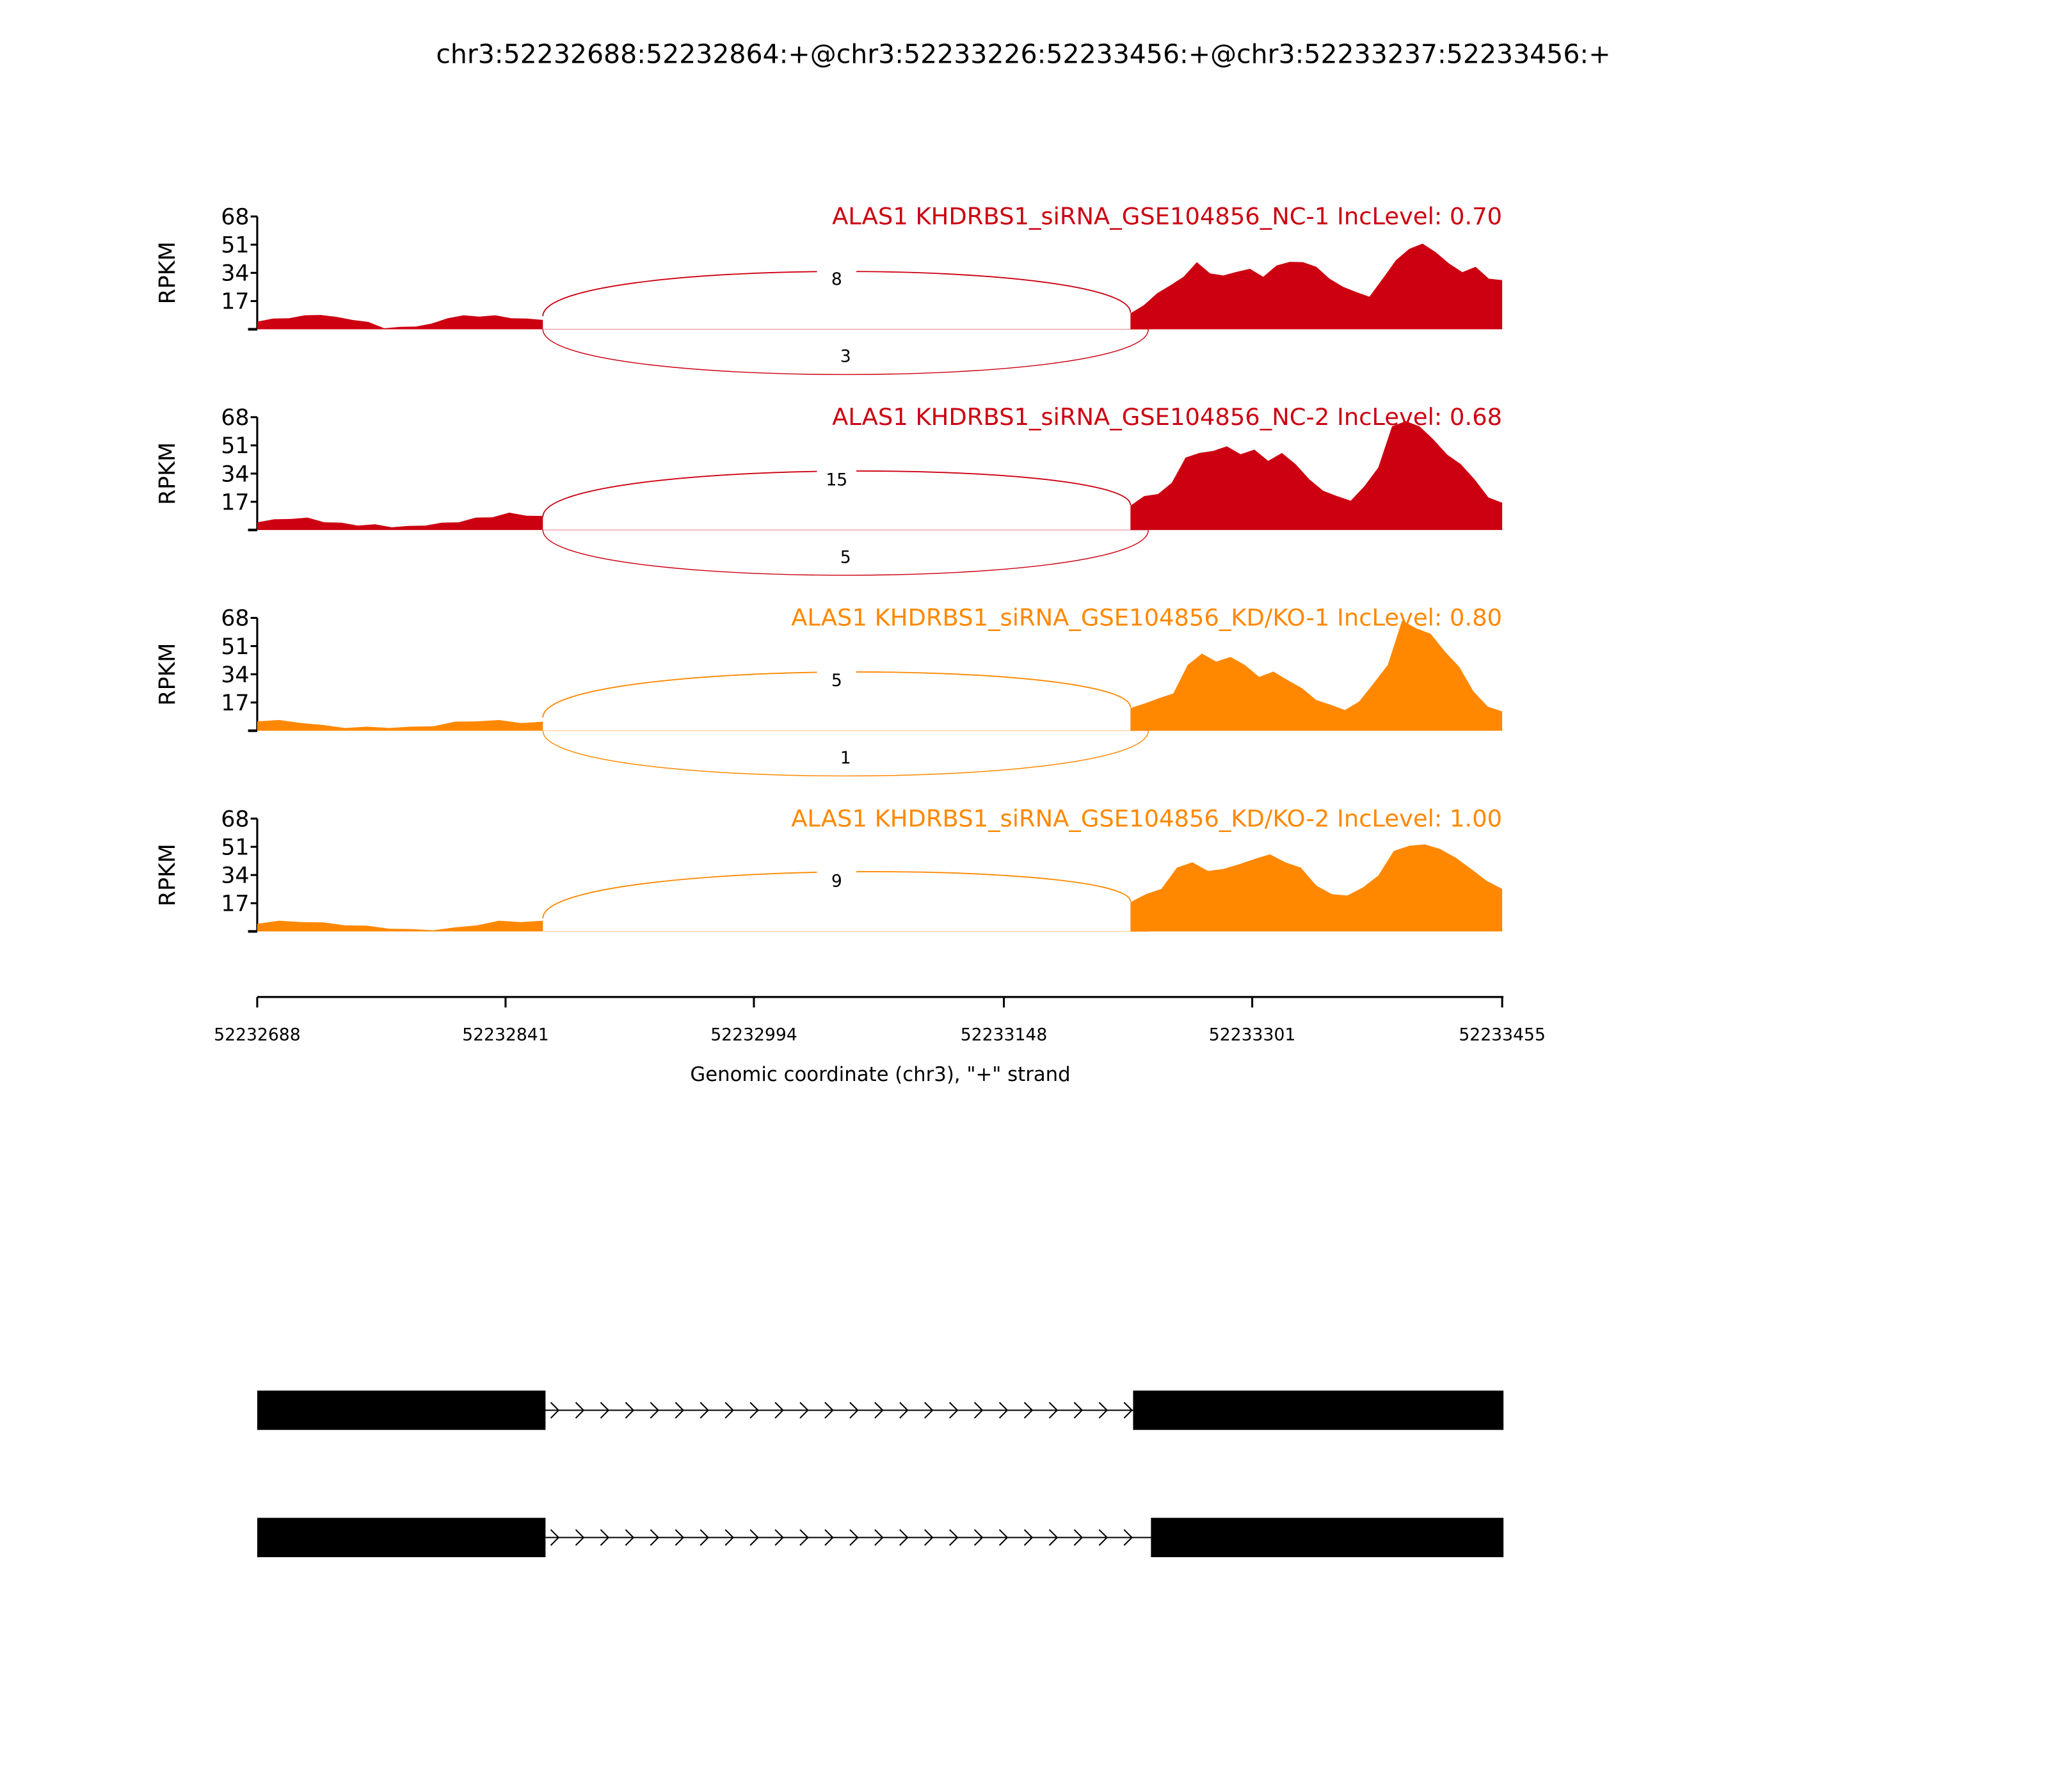  What do you see at coordinates (880, 1474) in the screenshot?
I see `gene-models` at bounding box center [880, 1474].